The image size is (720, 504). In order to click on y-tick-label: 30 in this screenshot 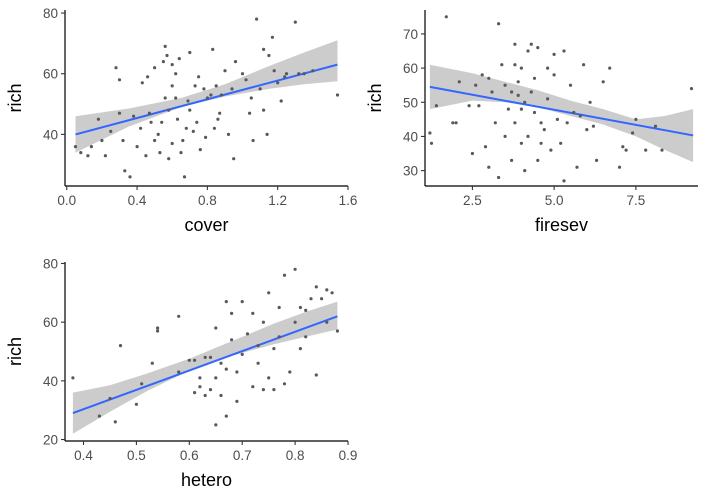, I will do `click(410, 171)`.